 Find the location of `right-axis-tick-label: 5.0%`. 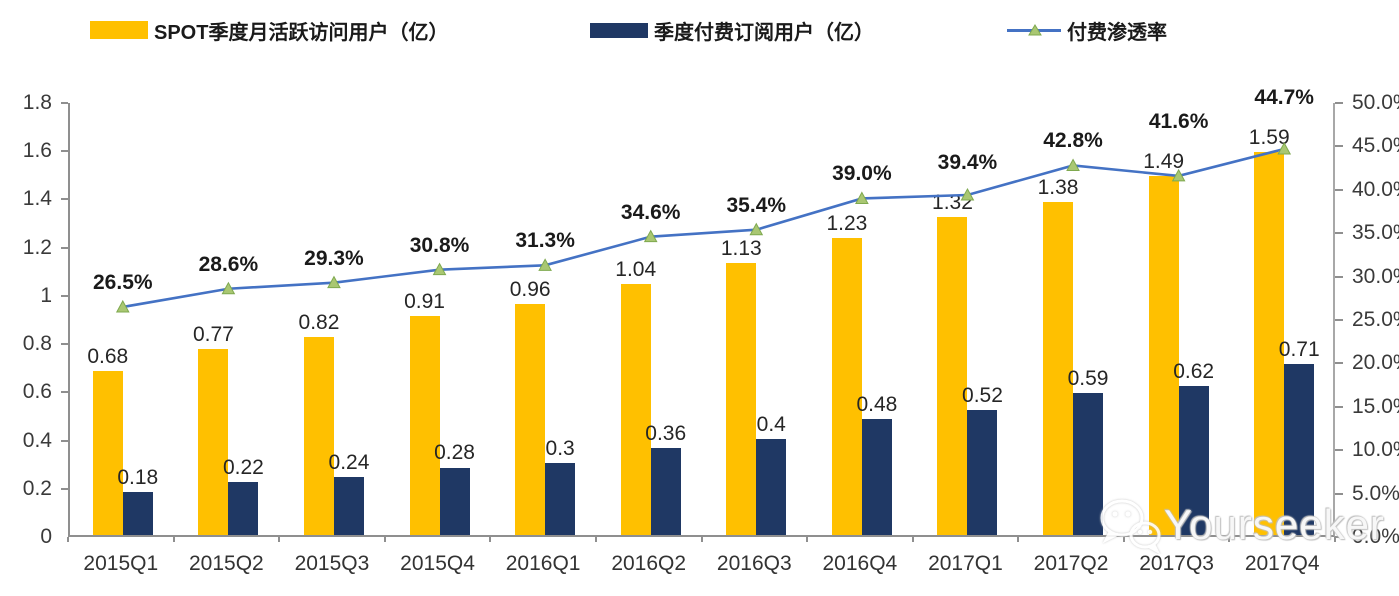

right-axis-tick-label: 5.0% is located at coordinates (1375, 493).